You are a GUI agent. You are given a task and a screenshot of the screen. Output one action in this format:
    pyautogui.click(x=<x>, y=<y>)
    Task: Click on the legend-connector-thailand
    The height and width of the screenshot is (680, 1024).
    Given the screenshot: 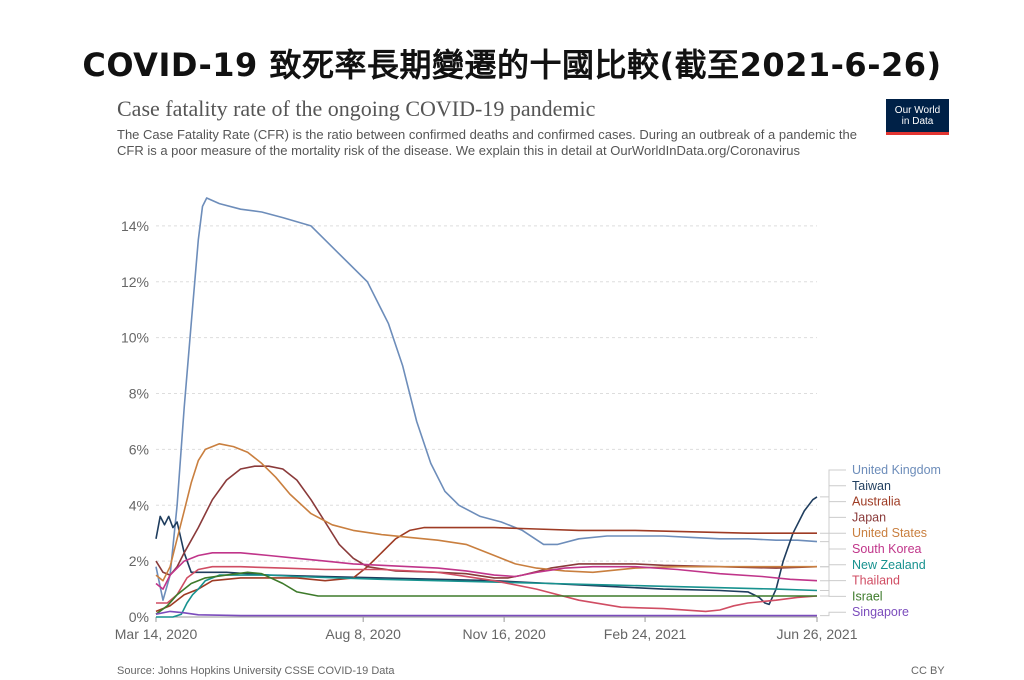 What is the action you would take?
    pyautogui.click(x=833, y=588)
    